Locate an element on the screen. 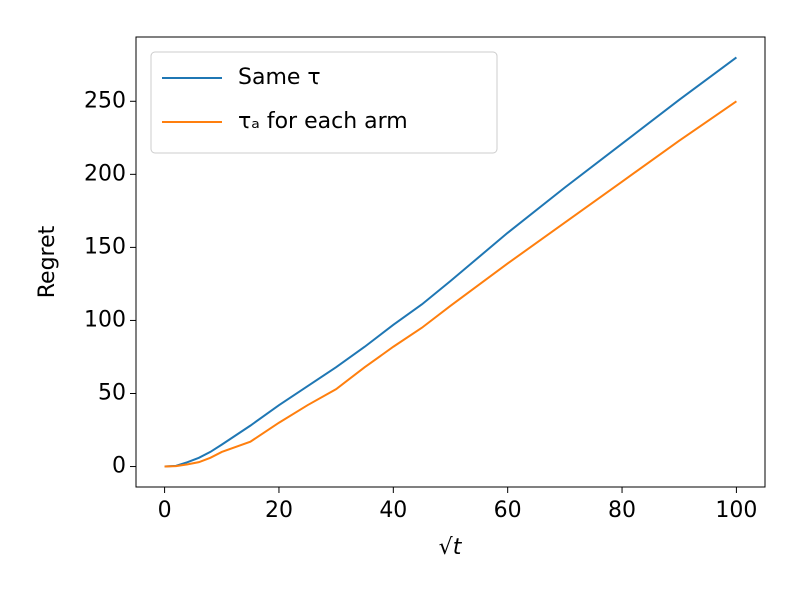  y-tick-label: 150 is located at coordinates (105, 246).